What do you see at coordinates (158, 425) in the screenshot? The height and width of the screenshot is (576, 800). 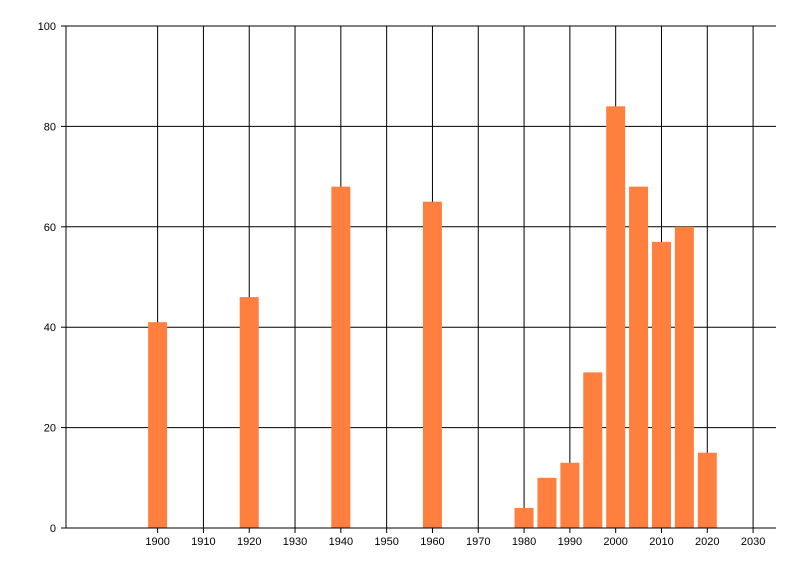 I see `bar-1900` at bounding box center [158, 425].